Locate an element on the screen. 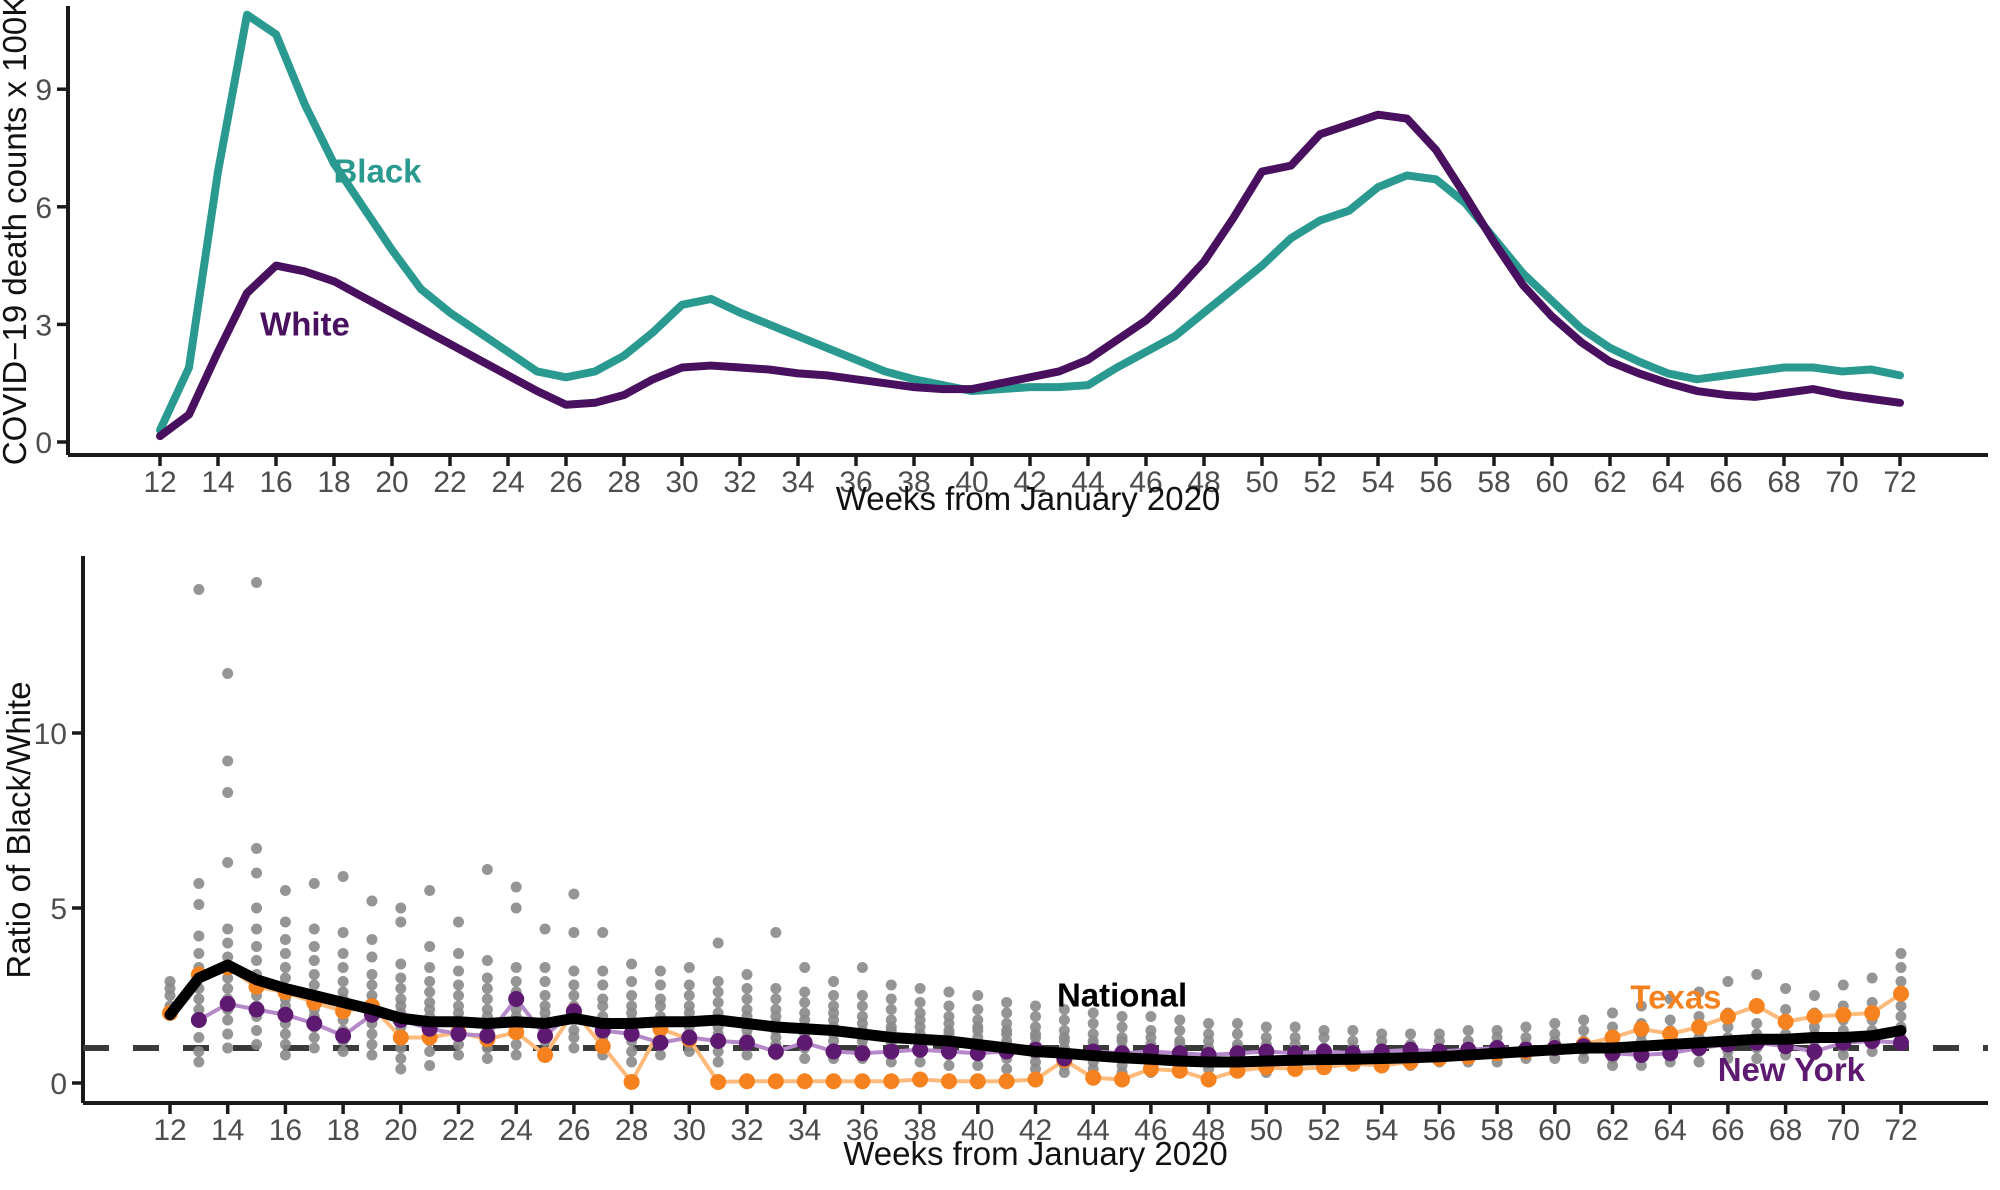 This screenshot has height=1190, width=2000. x-tick-label: 24 is located at coordinates (516, 1130).